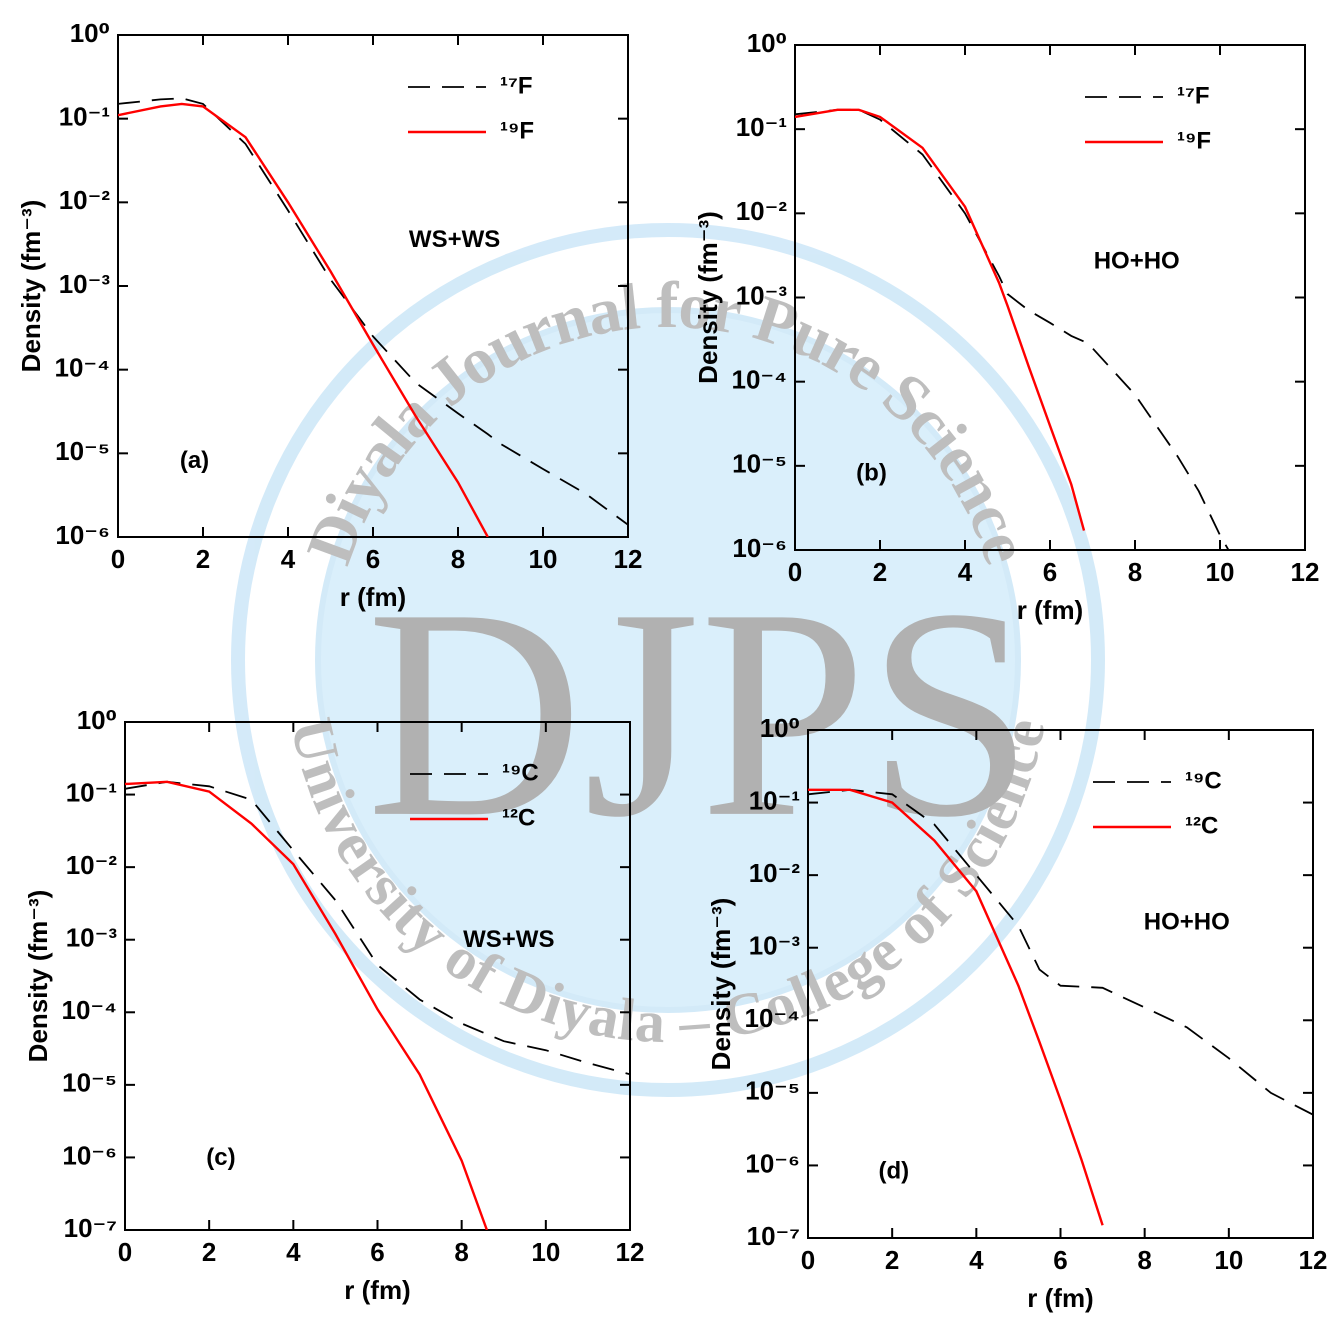 Image resolution: width=1335 pixels, height=1321 pixels. What do you see at coordinates (699, 713) in the screenshot?
I see `watermark-logo: DJPS` at bounding box center [699, 713].